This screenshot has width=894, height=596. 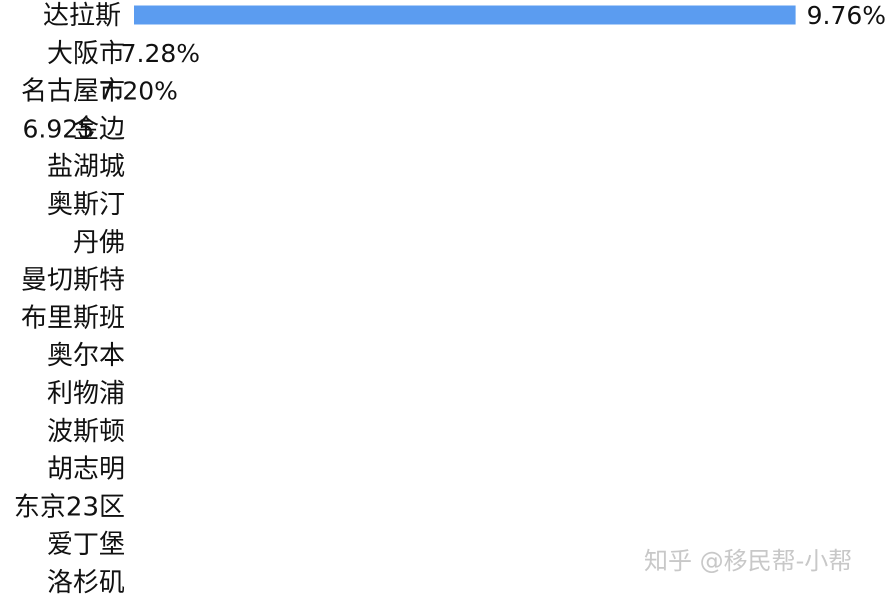 I want to click on category-label-2: 大阪市, so click(x=86, y=54).